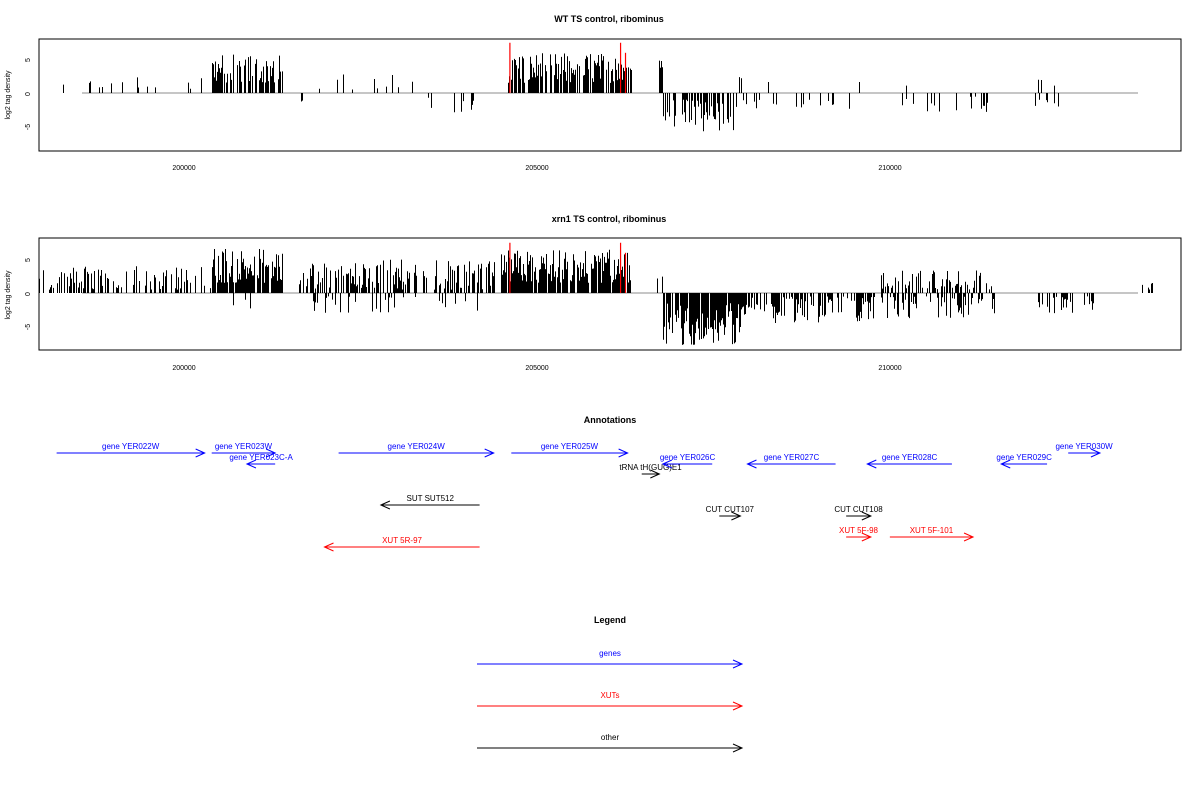  I want to click on feature-label-gene-yer027c: gene YER027C, so click(792, 457).